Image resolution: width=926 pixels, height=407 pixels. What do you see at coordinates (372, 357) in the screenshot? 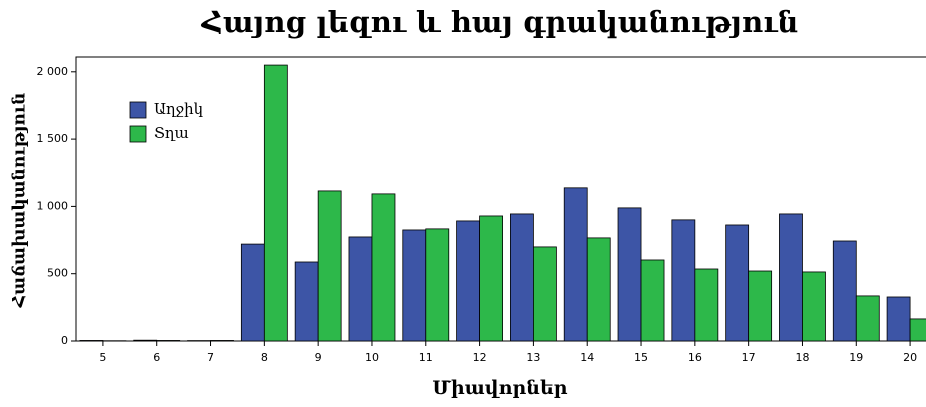
I see `x-tick-label: 10` at bounding box center [372, 357].